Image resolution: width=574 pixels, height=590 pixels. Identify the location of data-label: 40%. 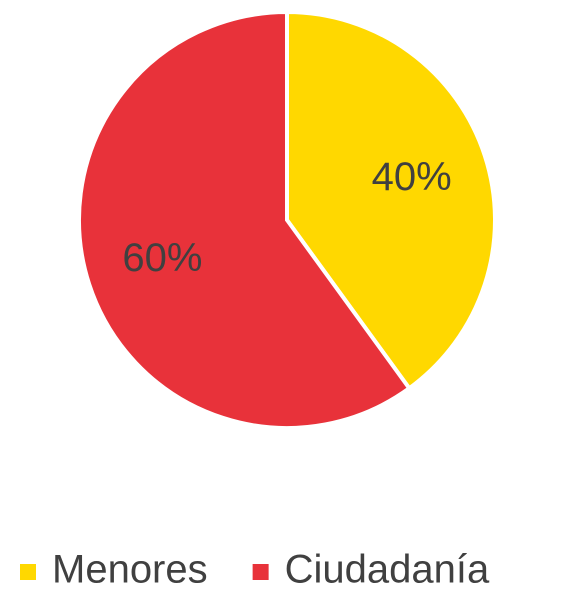
(412, 177).